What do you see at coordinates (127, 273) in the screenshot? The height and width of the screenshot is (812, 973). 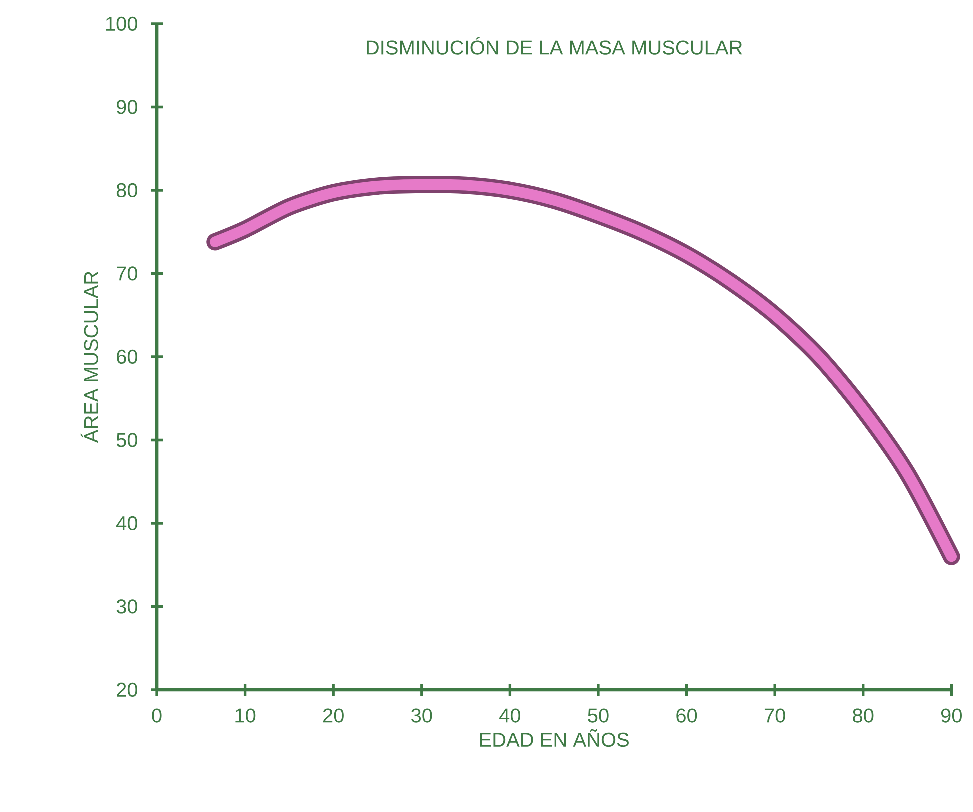 I see `y-tick-label: 70` at bounding box center [127, 273].